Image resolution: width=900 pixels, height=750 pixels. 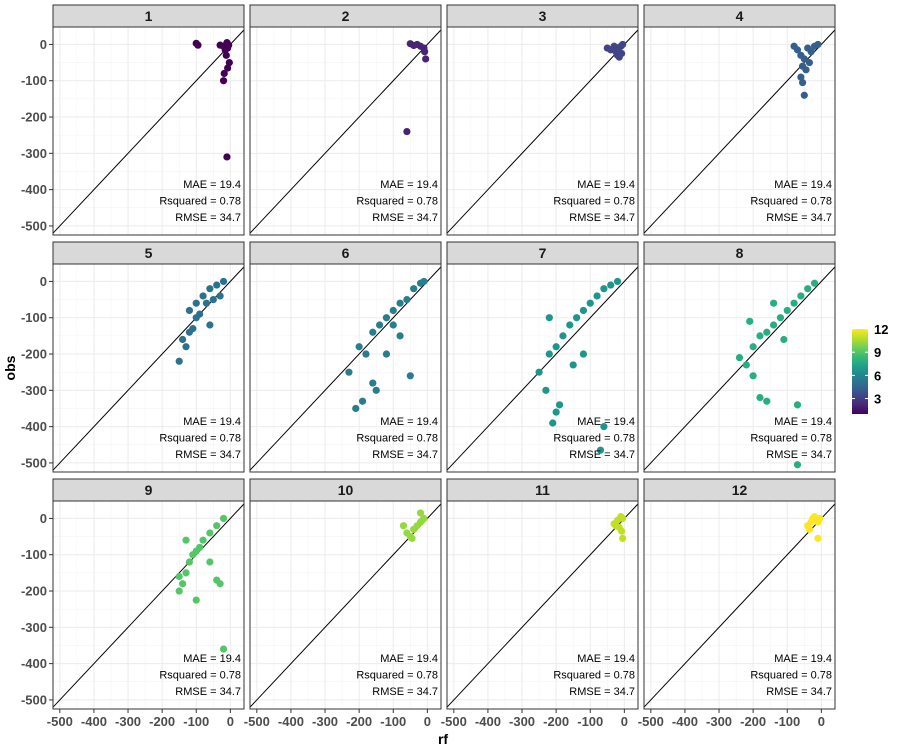 What do you see at coordinates (860, 371) in the screenshot?
I see `colorbar` at bounding box center [860, 371].